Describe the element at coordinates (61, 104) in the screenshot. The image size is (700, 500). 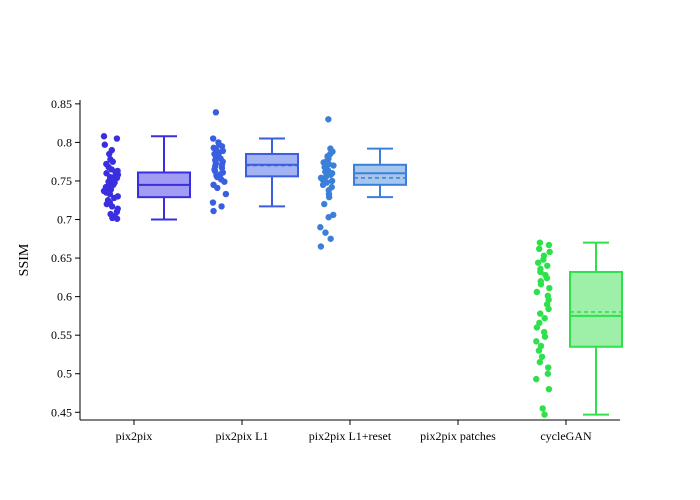
I see `y-tick-label: 0.85` at that location.